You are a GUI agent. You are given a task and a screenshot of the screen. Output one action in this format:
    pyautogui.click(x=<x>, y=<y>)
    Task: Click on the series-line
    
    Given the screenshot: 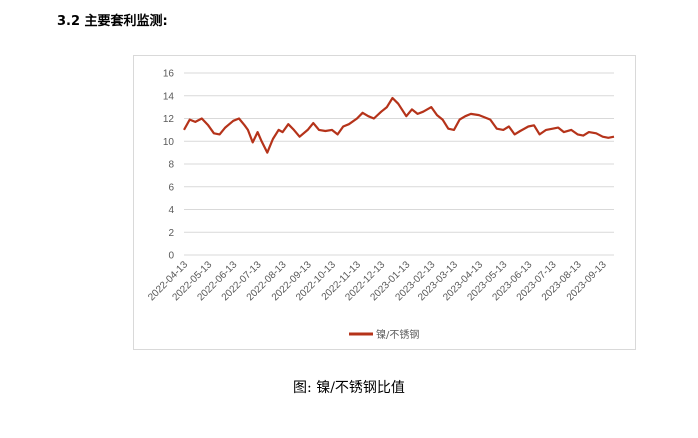 What is the action you would take?
    pyautogui.click(x=399, y=125)
    